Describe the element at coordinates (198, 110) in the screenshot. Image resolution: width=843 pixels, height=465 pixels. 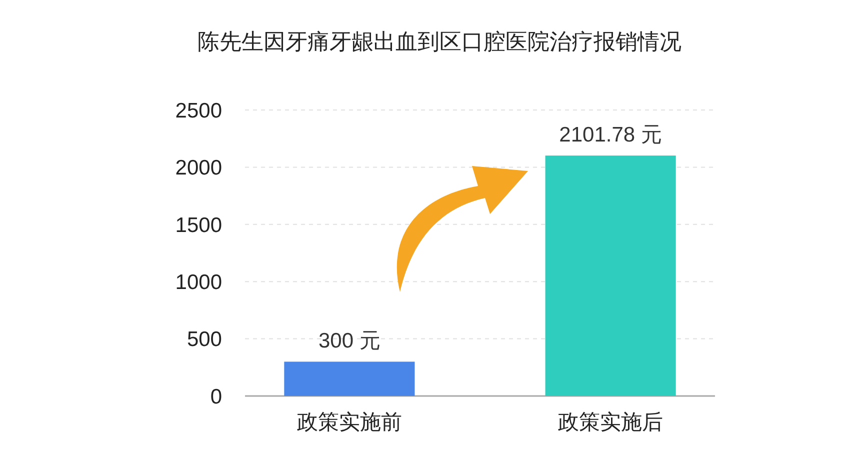
I see `y-tick-label: 2500` at that location.